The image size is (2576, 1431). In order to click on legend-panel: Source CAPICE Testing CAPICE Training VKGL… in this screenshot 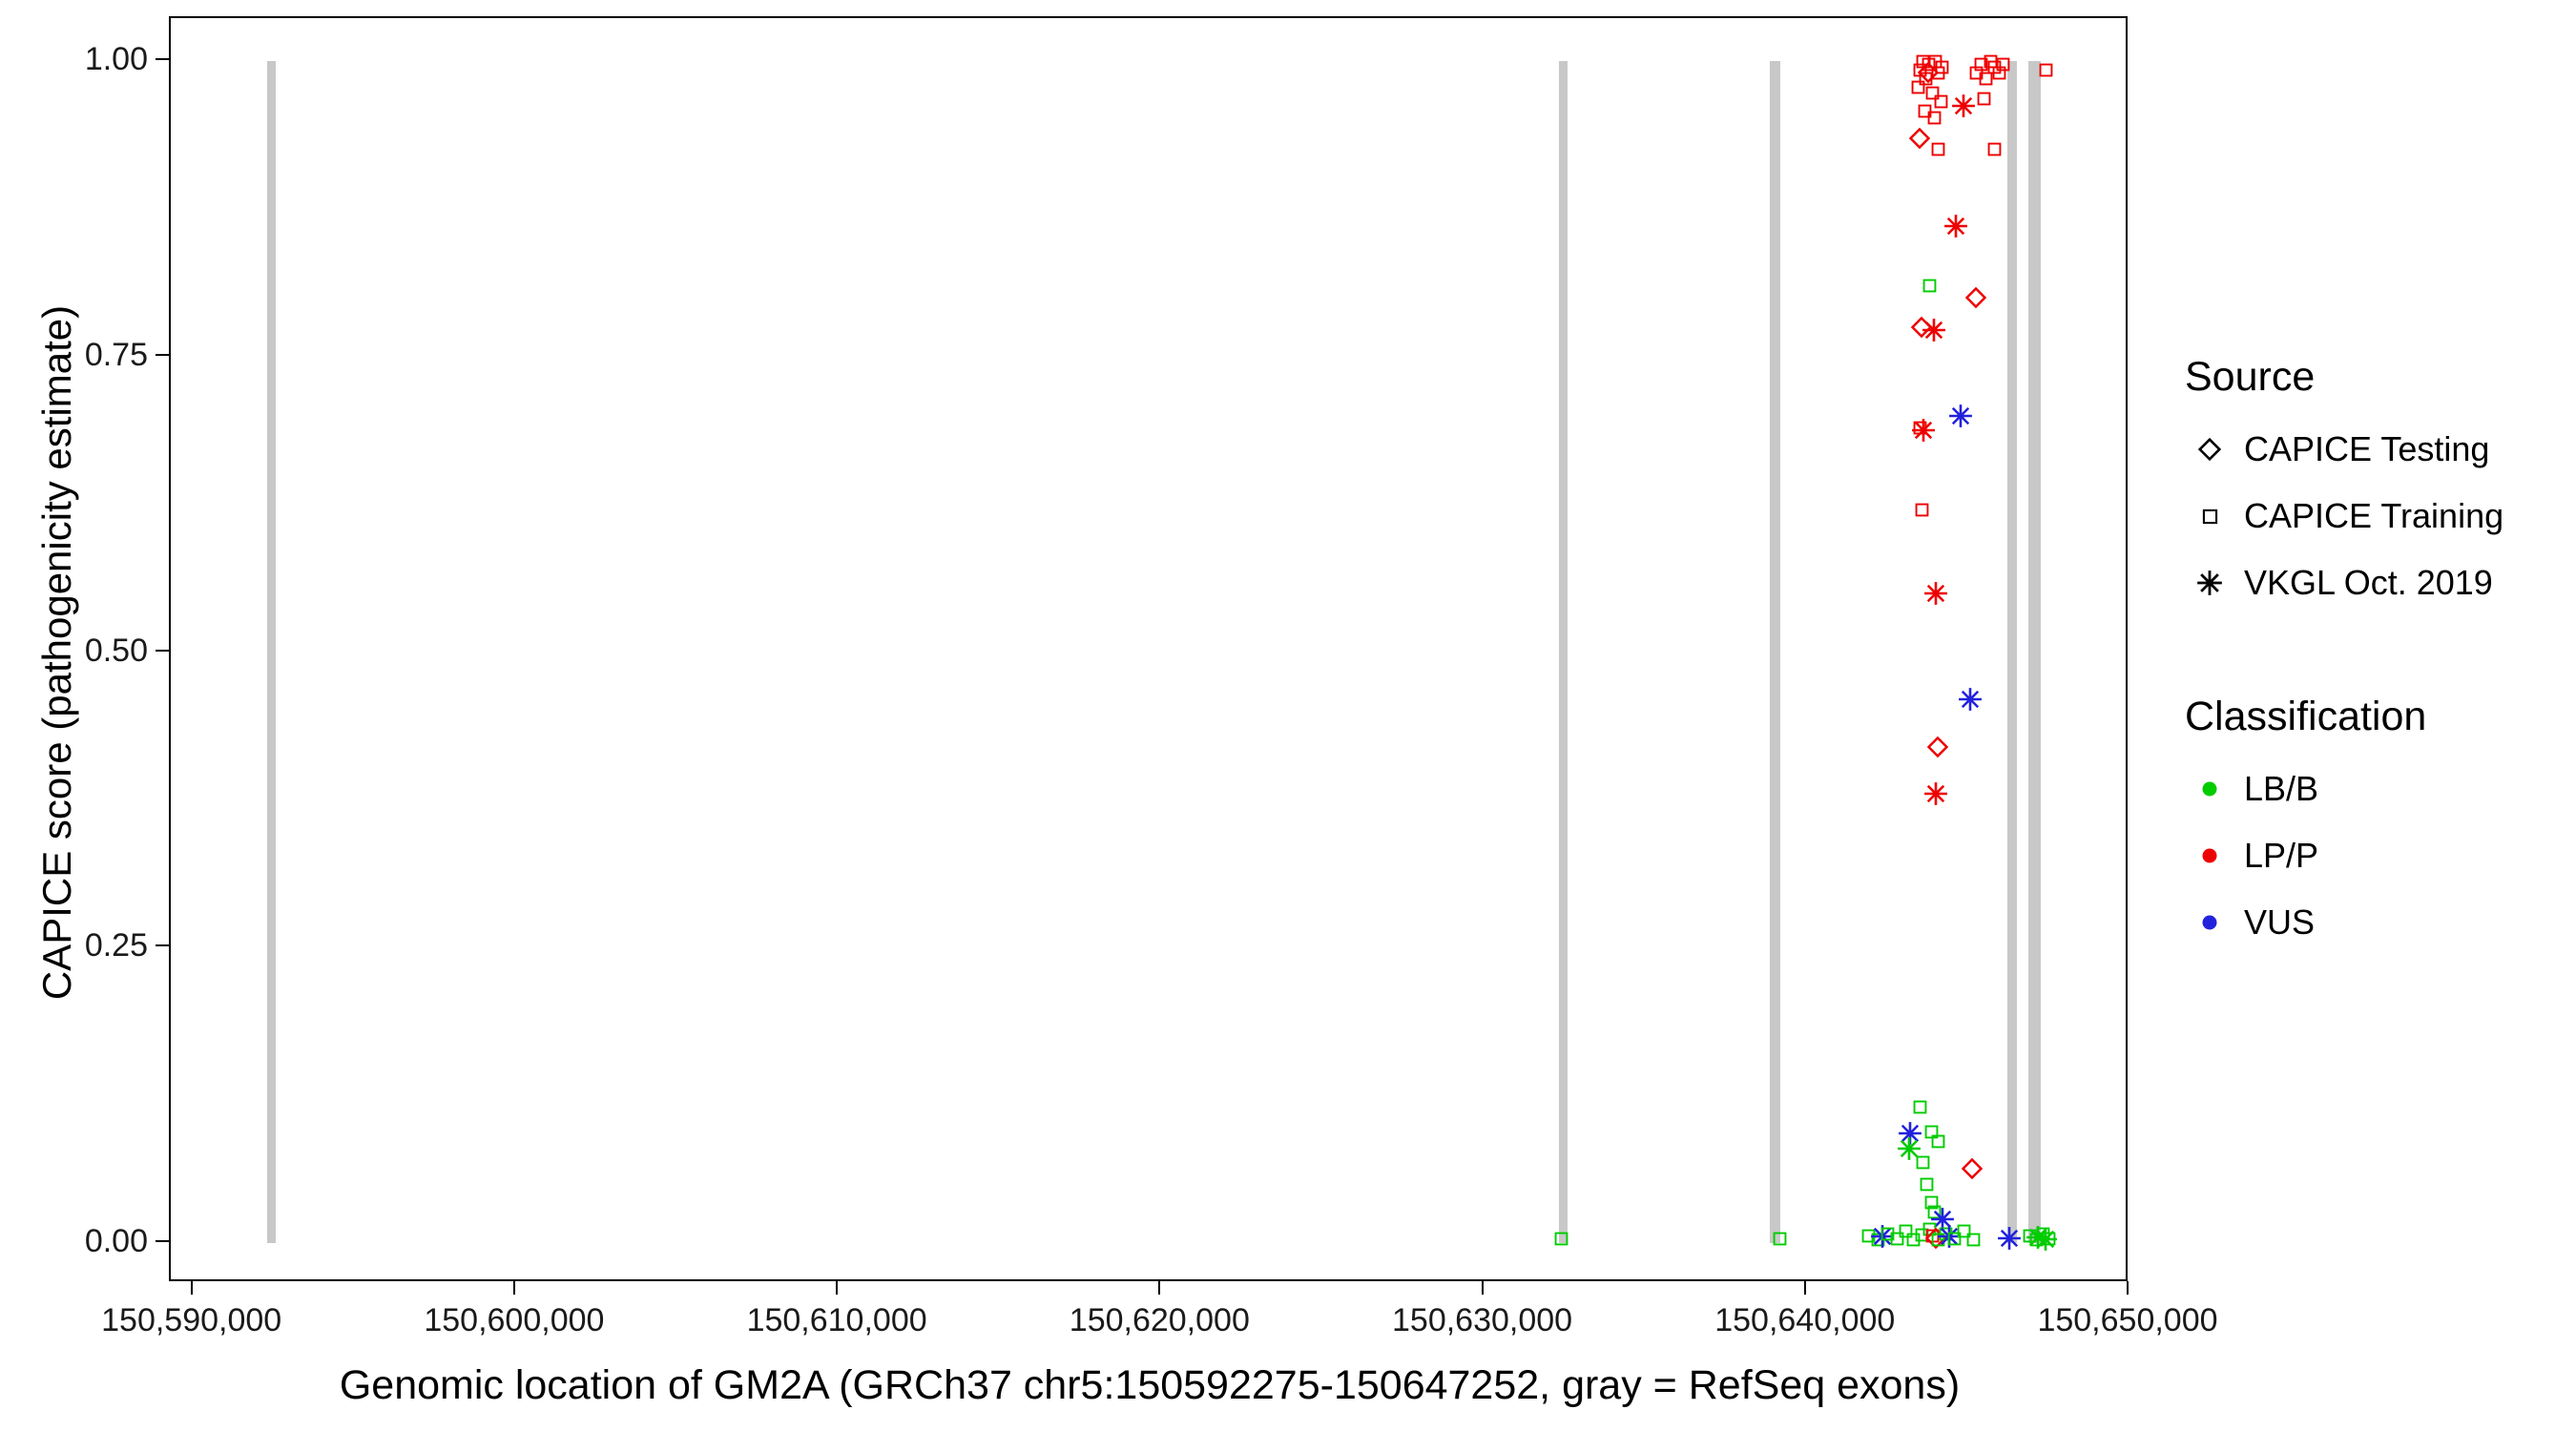, I will do `click(2375, 654)`.